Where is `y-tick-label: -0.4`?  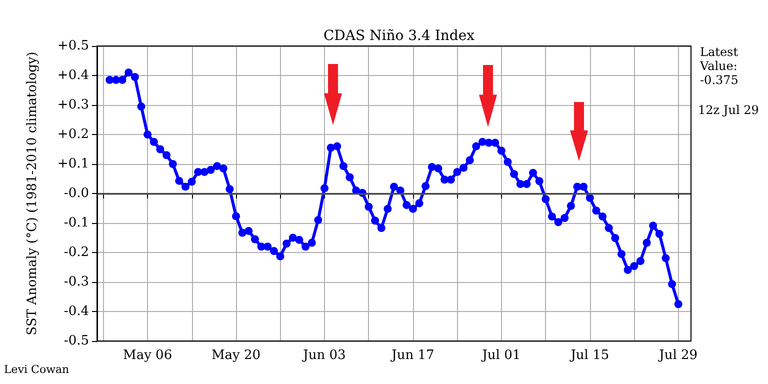 y-tick-label: -0.4 is located at coordinates (76, 311).